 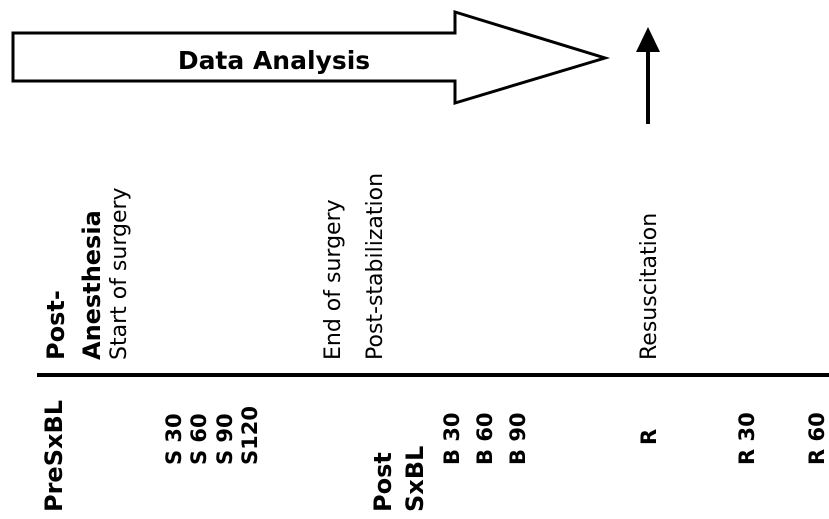 What do you see at coordinates (199, 439) in the screenshot?
I see `timepoint-s60: S 60` at bounding box center [199, 439].